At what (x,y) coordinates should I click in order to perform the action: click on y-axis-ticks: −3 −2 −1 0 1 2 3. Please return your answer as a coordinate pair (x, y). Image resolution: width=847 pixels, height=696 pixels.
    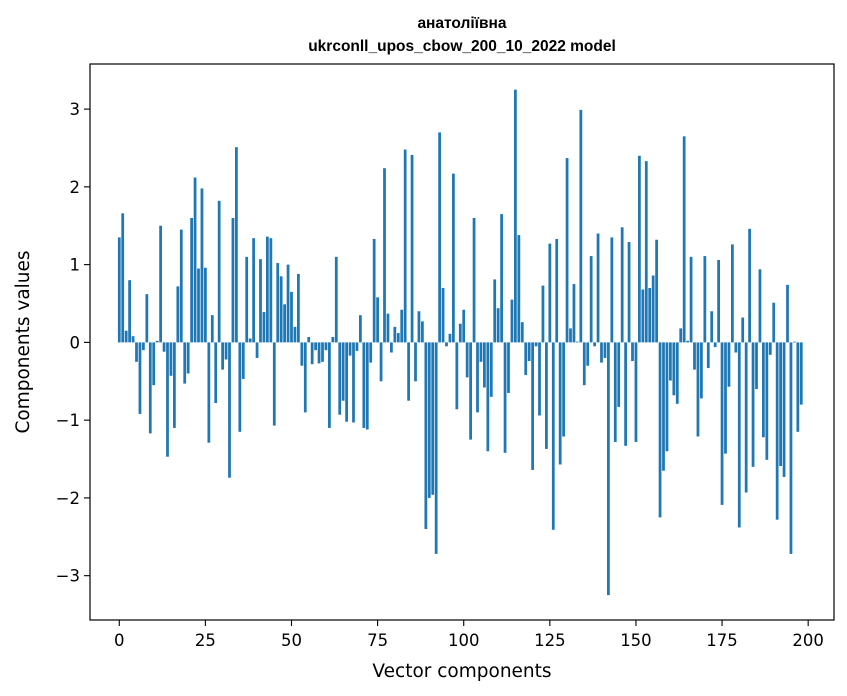
    Looking at the image, I should click on (73, 343).